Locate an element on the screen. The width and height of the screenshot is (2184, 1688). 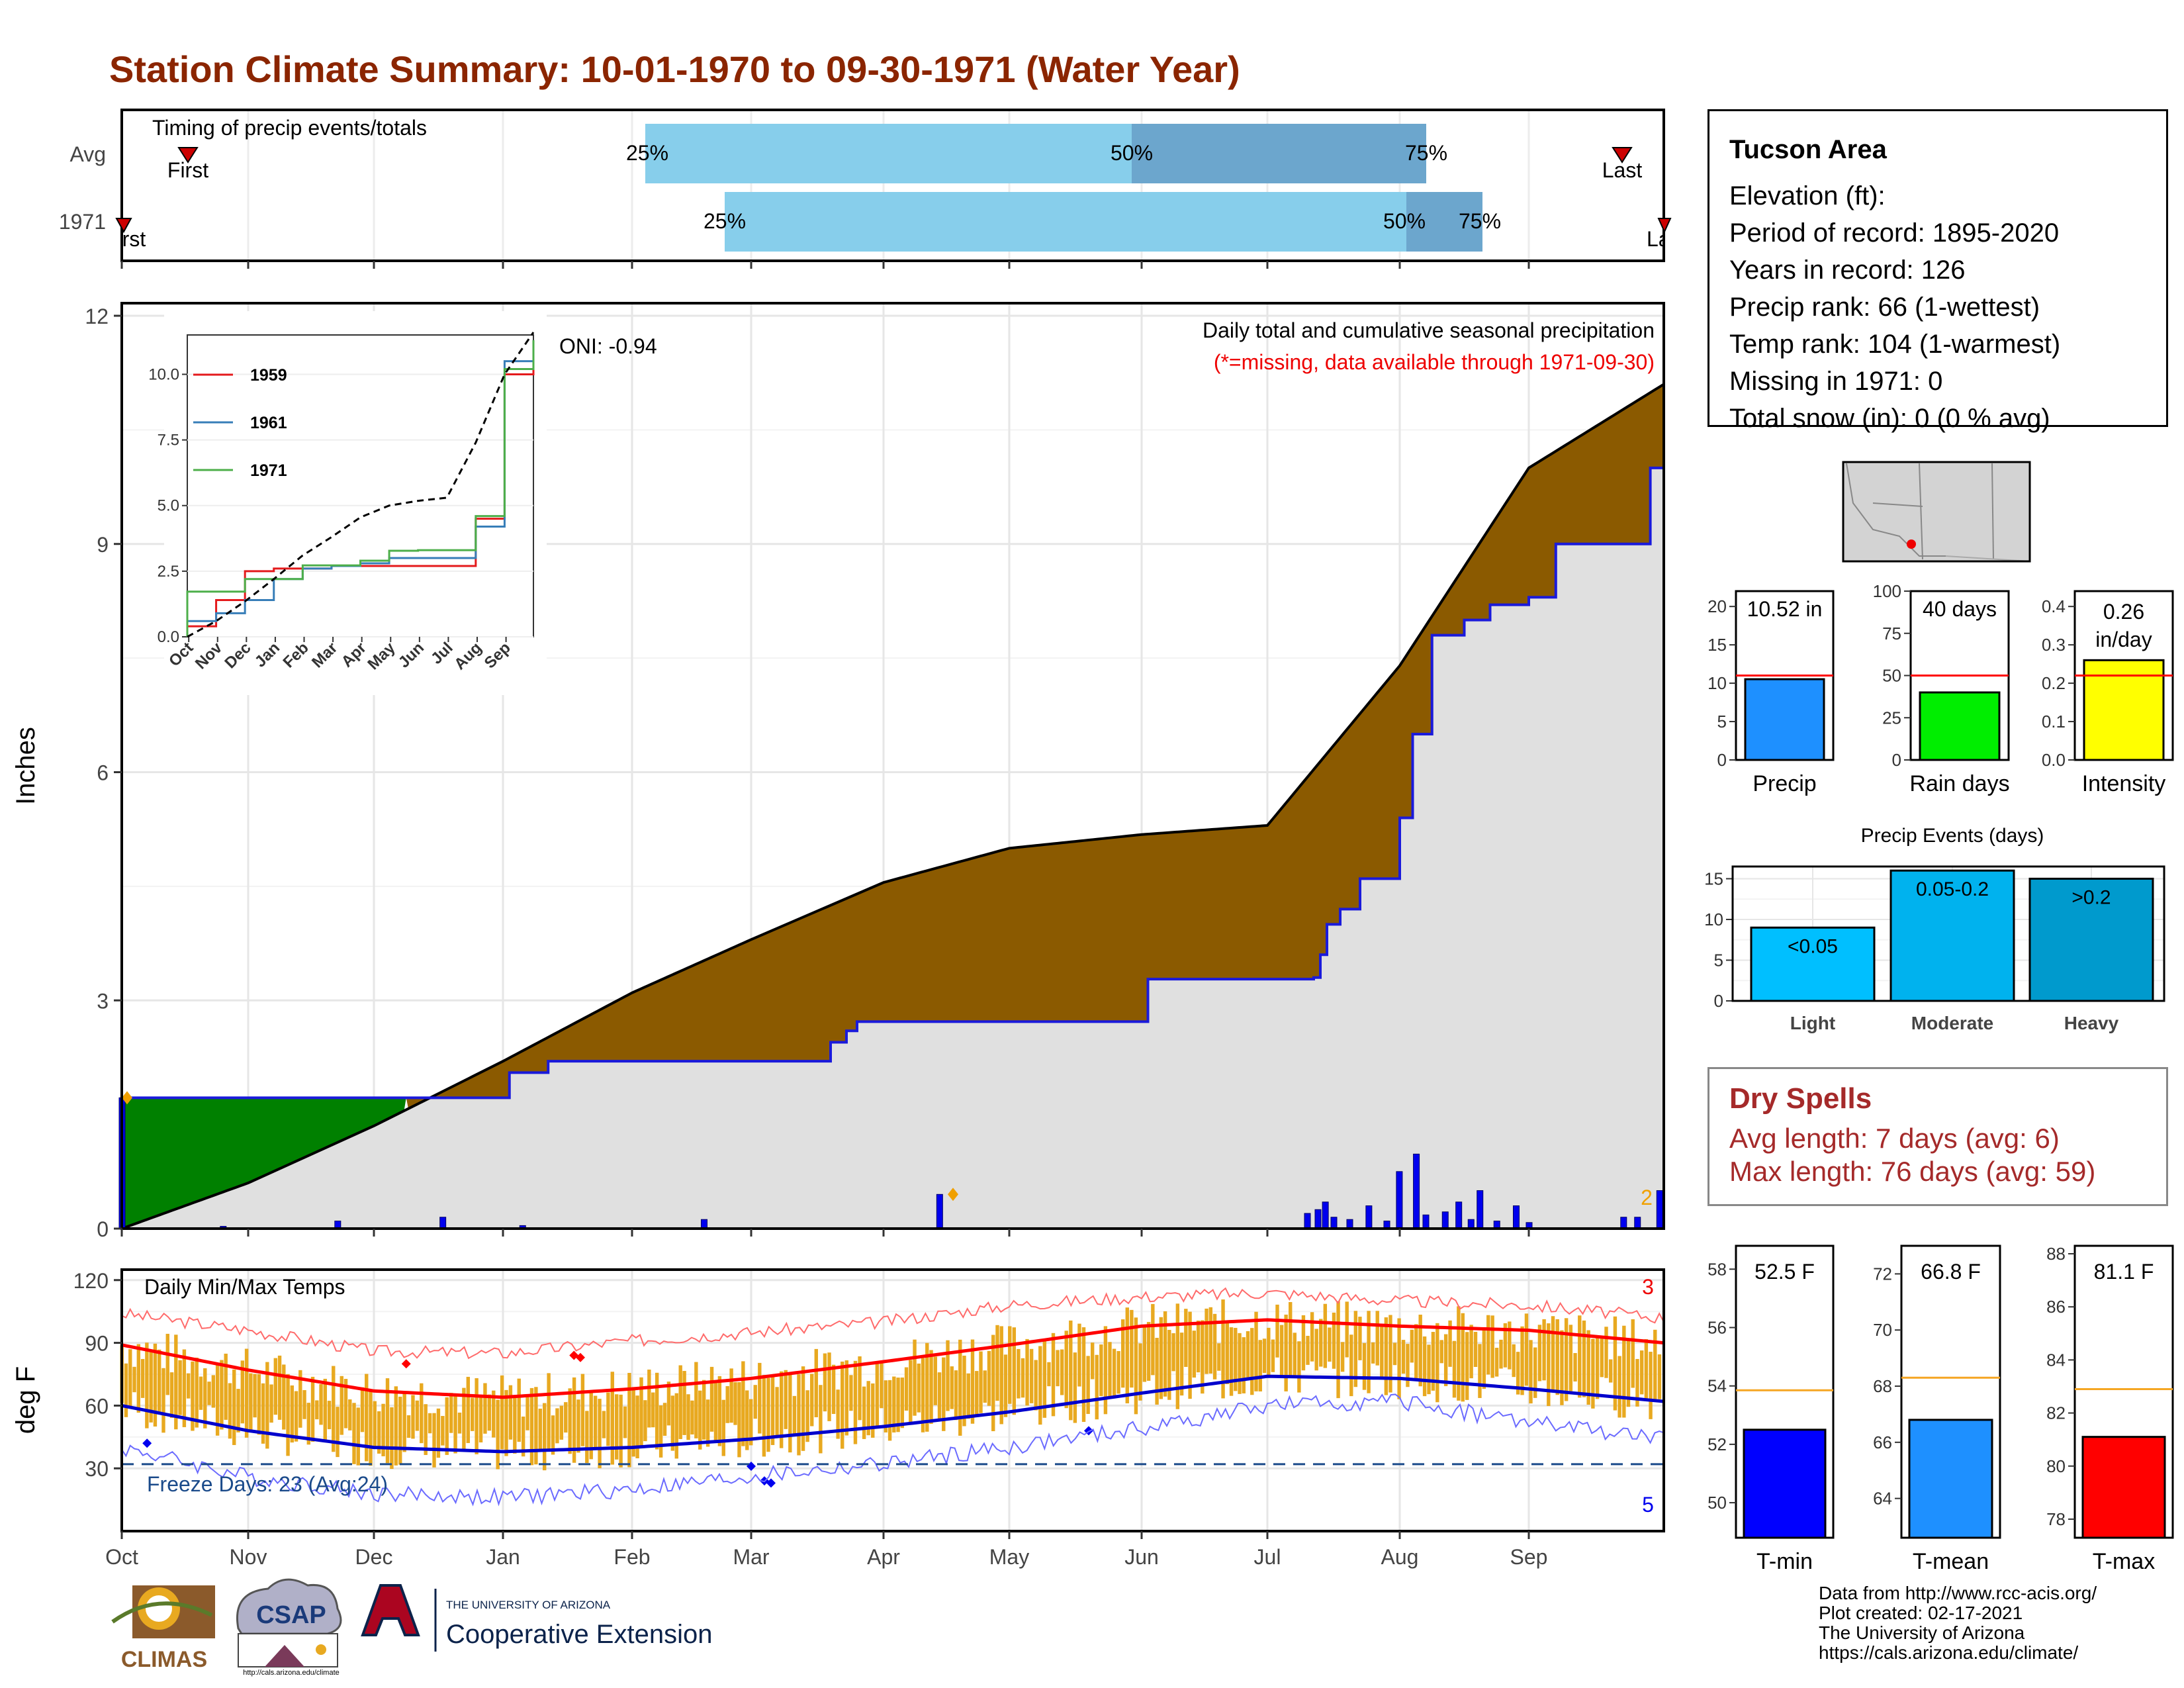
precip-ytick-label: 3 is located at coordinates (103, 1001).